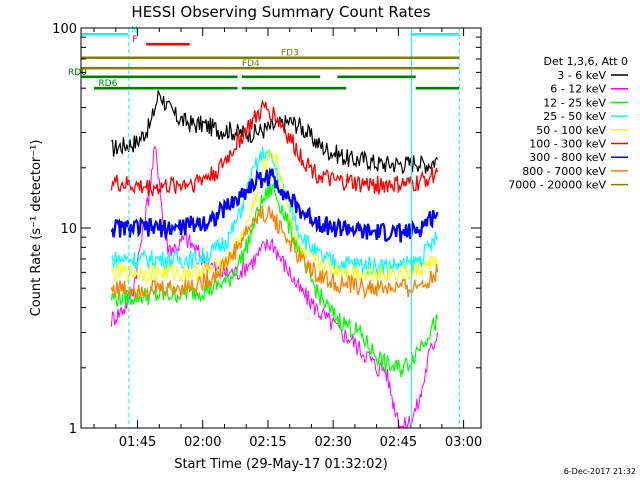  Describe the element at coordinates (134, 30) in the screenshot. I see `annotation-label-n: N` at that location.